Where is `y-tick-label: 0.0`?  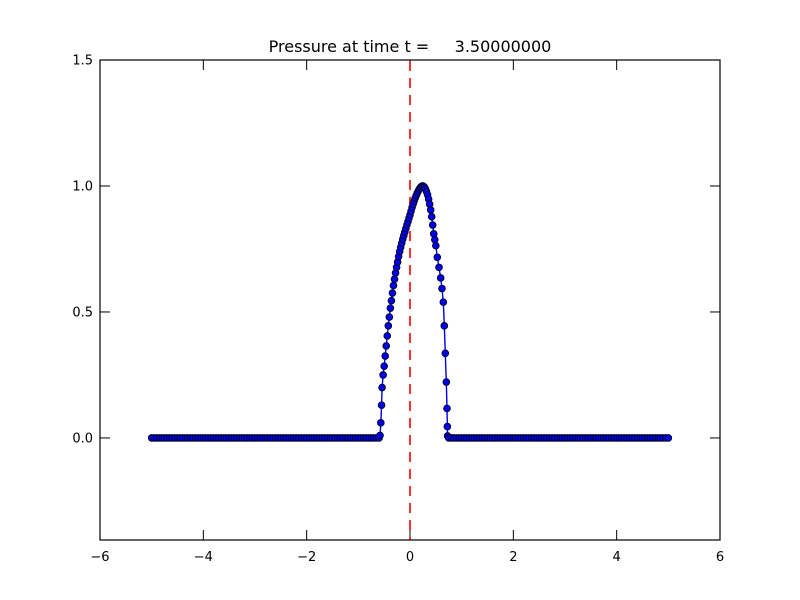
y-tick-label: 0.0 is located at coordinates (82, 438).